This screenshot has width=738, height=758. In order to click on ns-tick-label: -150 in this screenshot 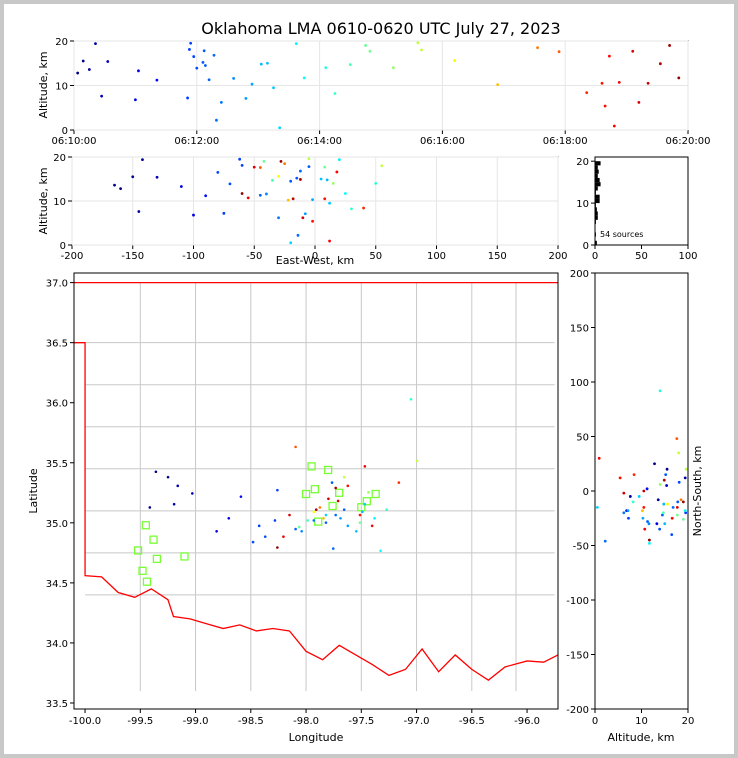, I will do `click(577, 656)`.